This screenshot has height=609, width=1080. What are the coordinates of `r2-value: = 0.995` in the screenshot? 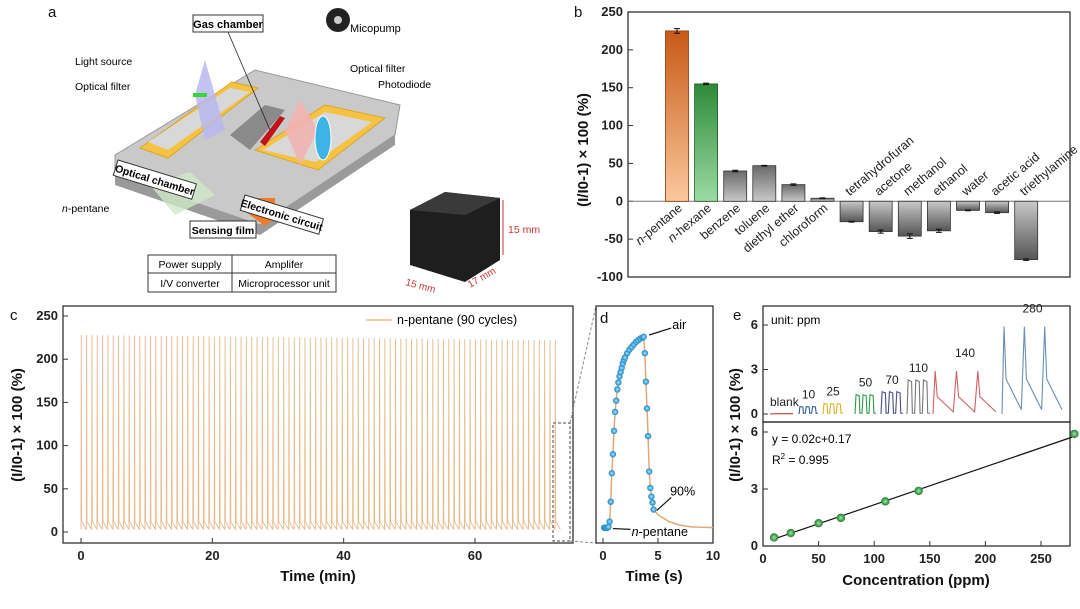 It's located at (807, 460).